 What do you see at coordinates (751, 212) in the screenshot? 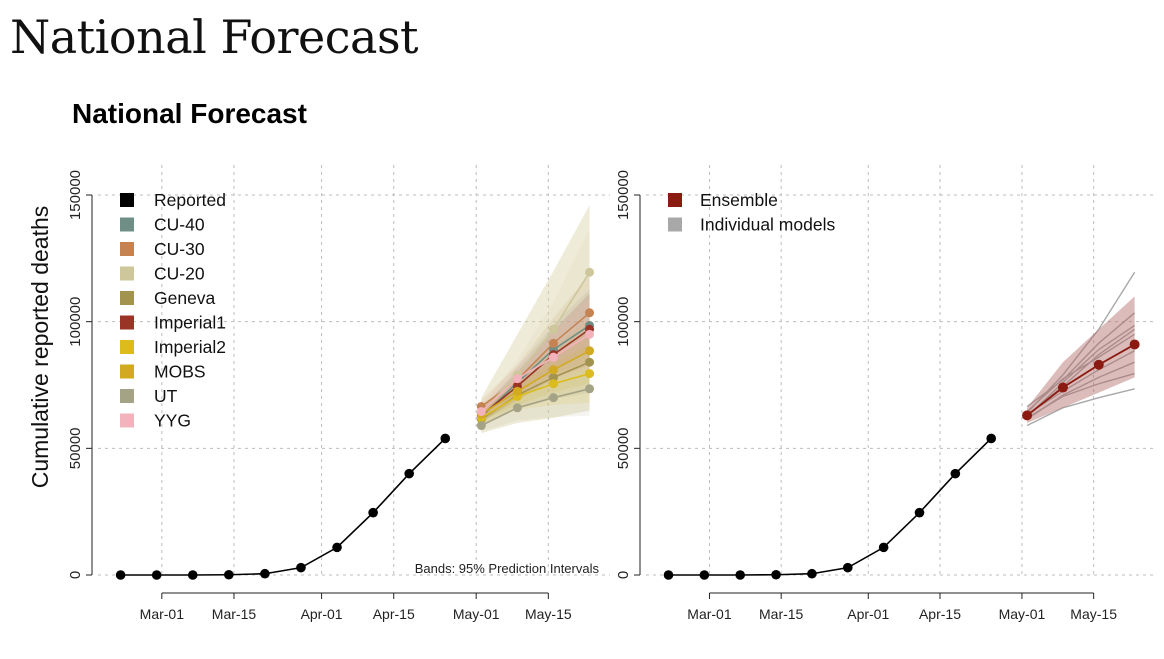
I see `legend: Ensemble Individual models` at bounding box center [751, 212].